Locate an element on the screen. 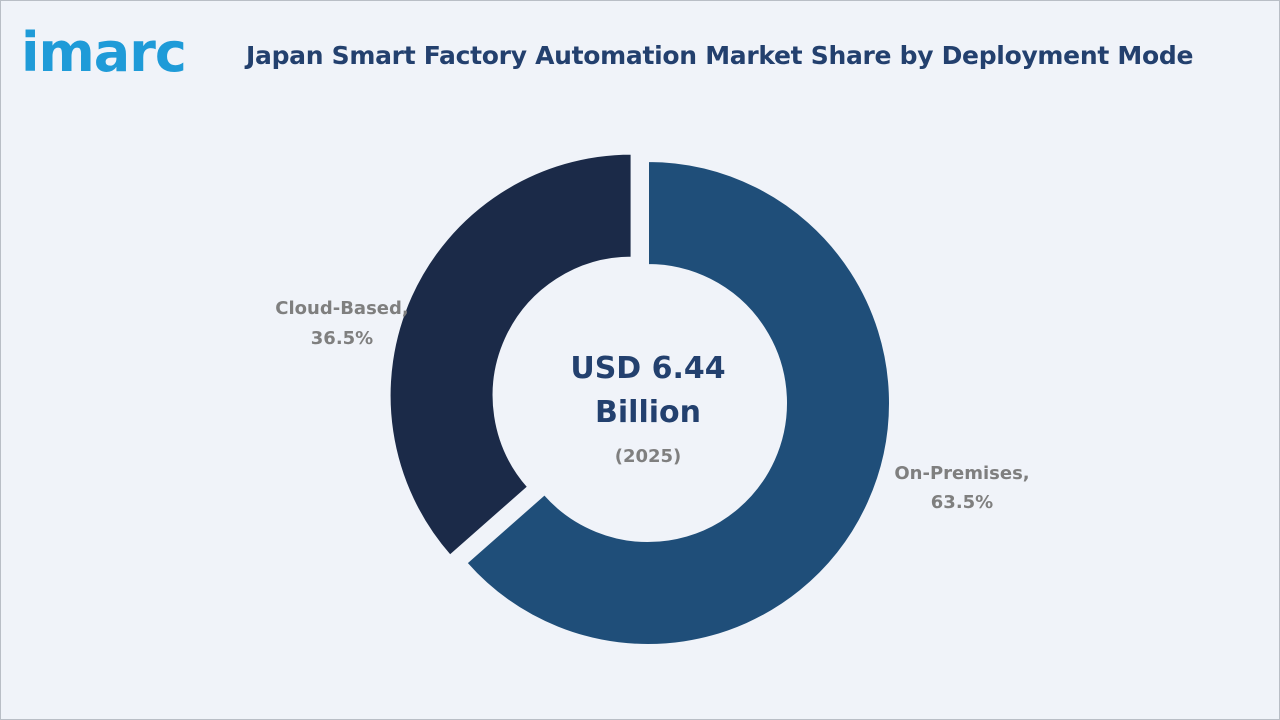  imarc-logo: imarc is located at coordinates (104, 50).